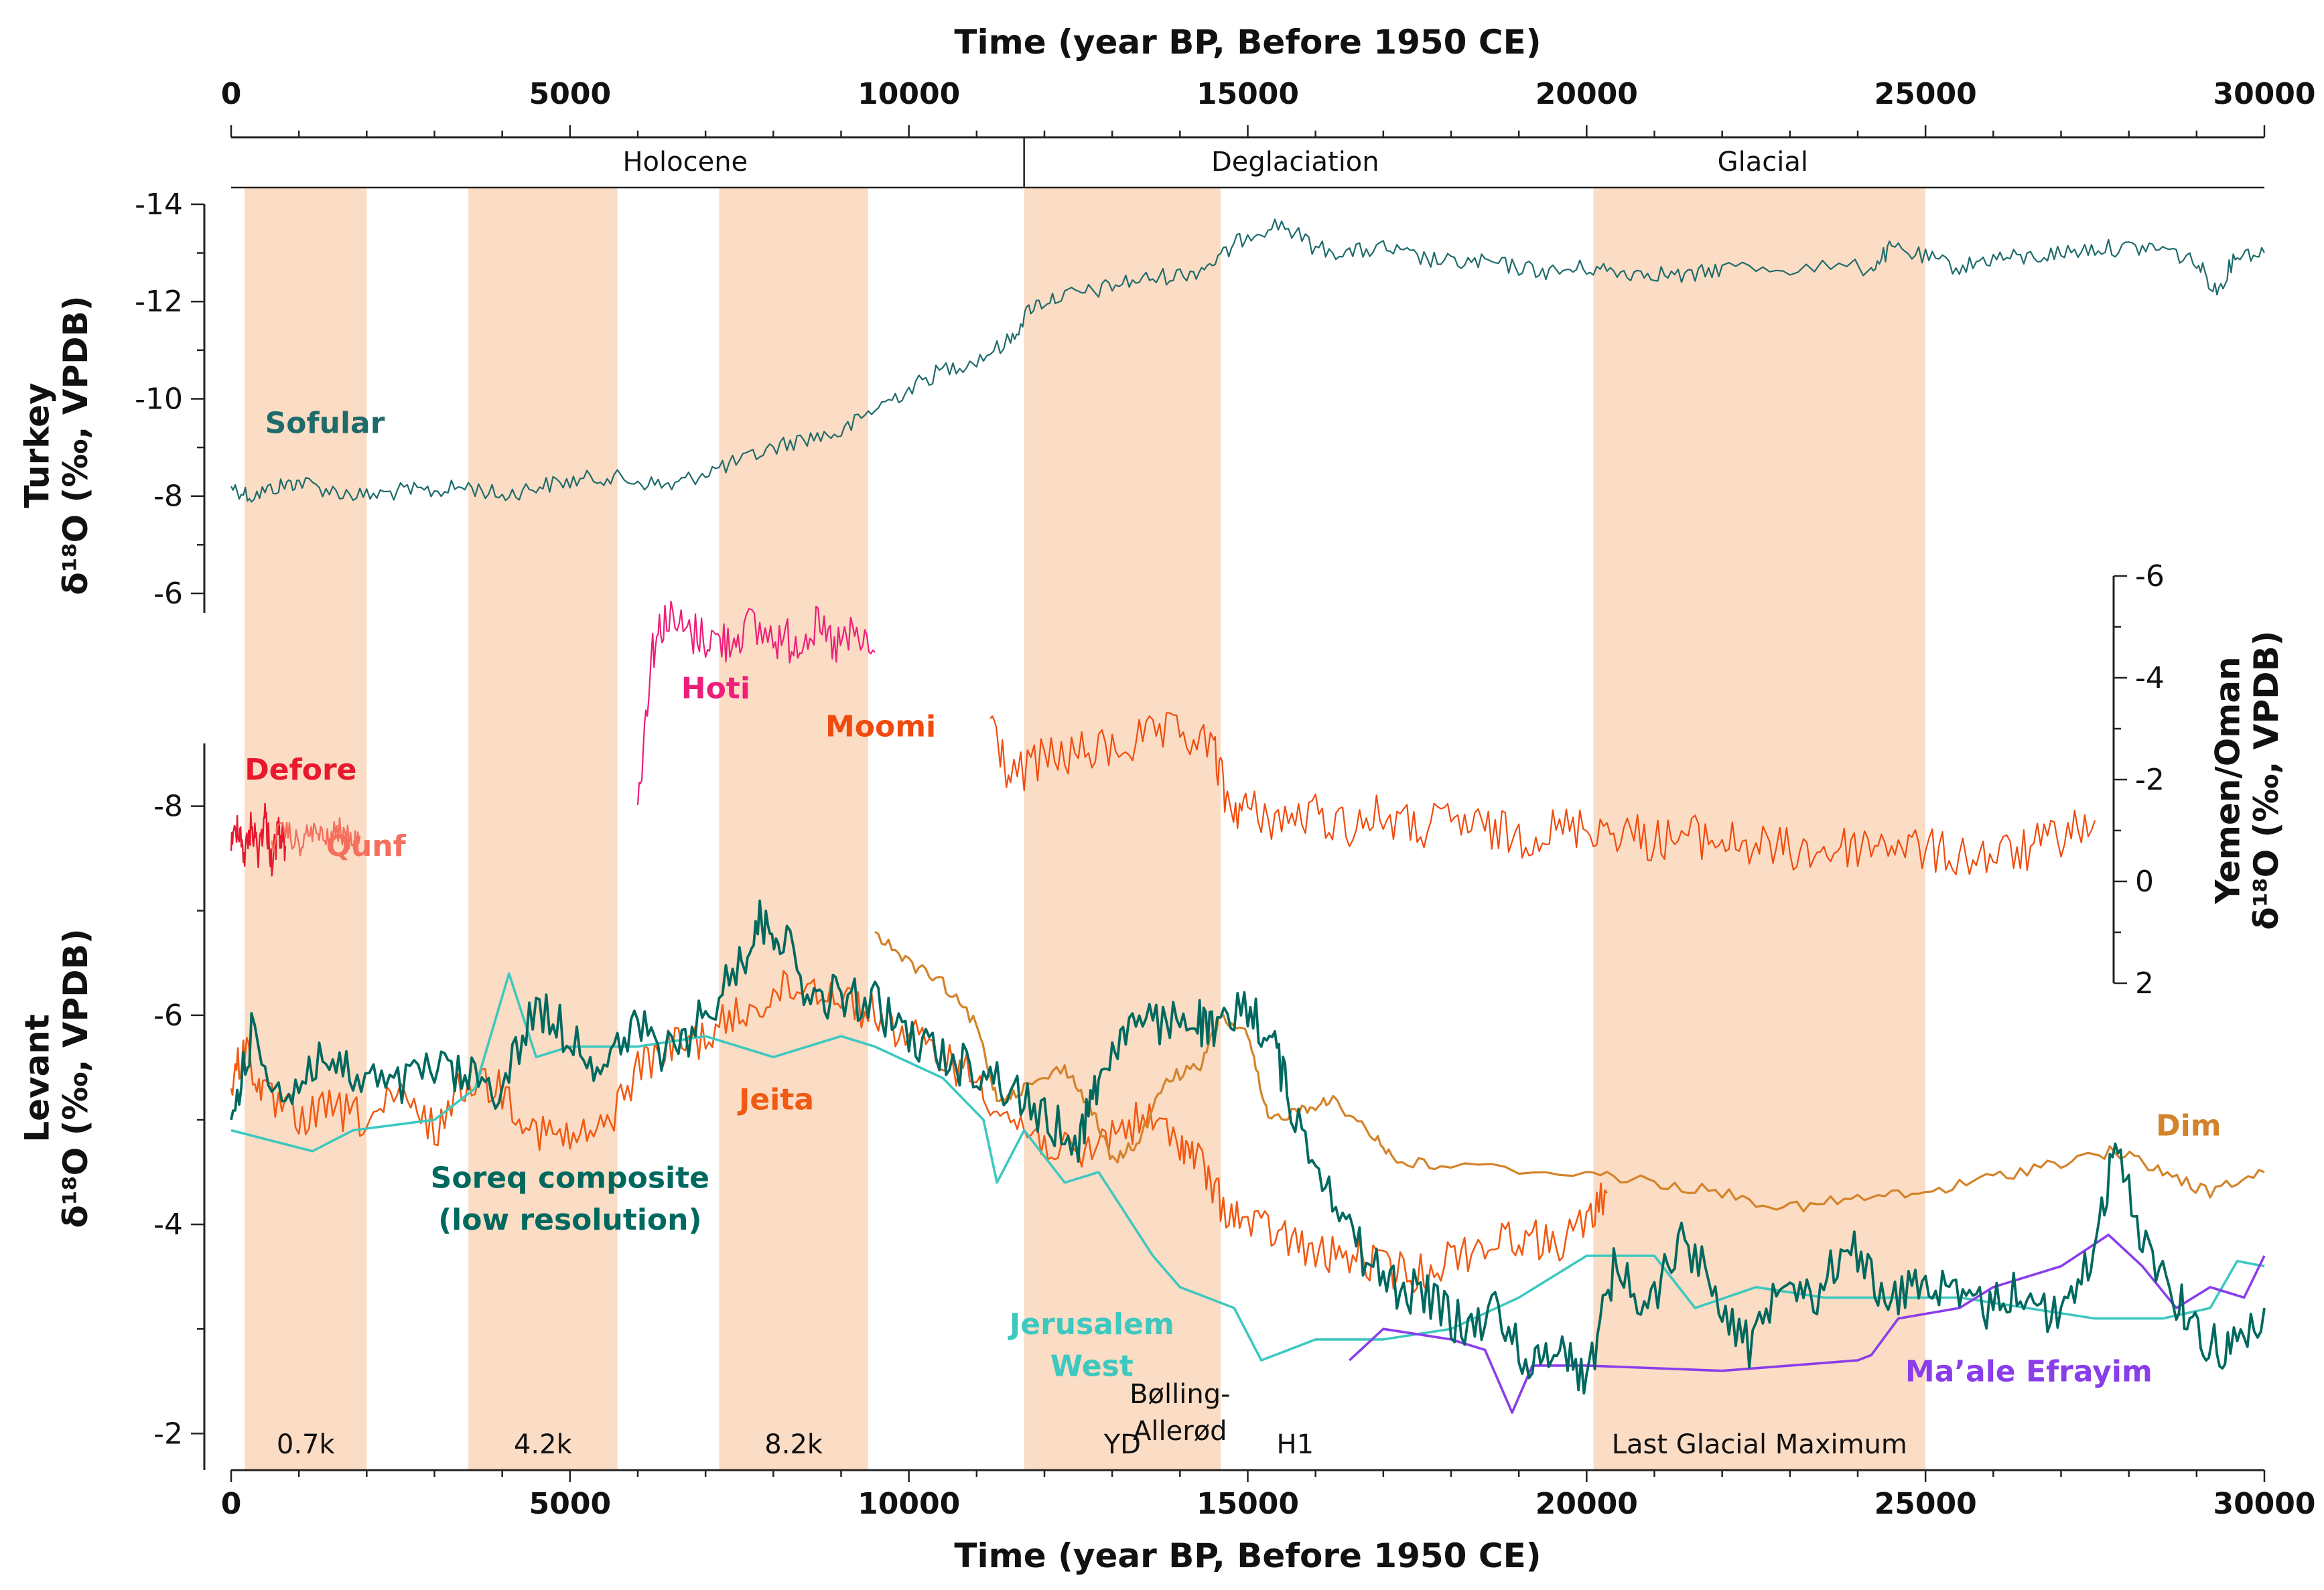 The width and height of the screenshot is (2324, 1590). What do you see at coordinates (57, 445) in the screenshot?
I see `turkey-axis-title: Turkeyδ¹⁸O (‰, VPDB)` at bounding box center [57, 445].